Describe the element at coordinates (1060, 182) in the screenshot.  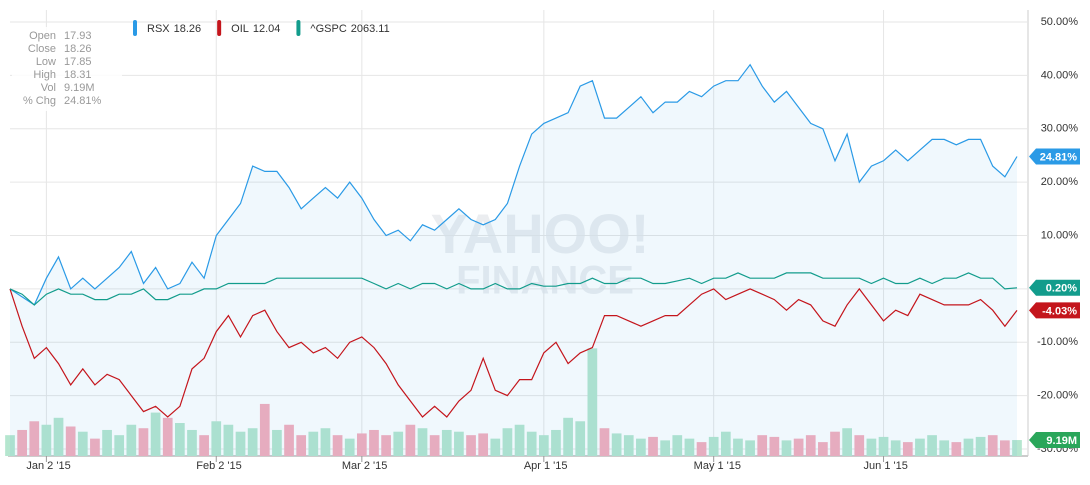
I see `y-tick-label: 20.00%` at that location.